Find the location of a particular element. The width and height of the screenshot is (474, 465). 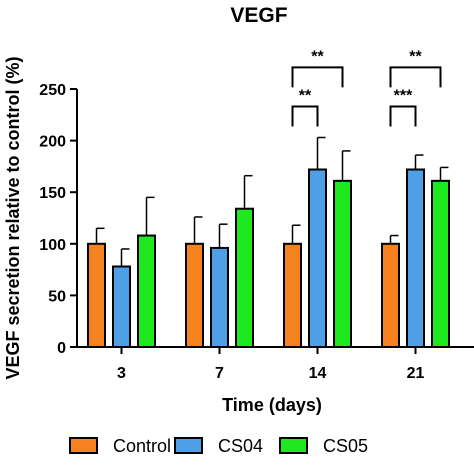

legend-swatch-cs04 is located at coordinates (188, 445).